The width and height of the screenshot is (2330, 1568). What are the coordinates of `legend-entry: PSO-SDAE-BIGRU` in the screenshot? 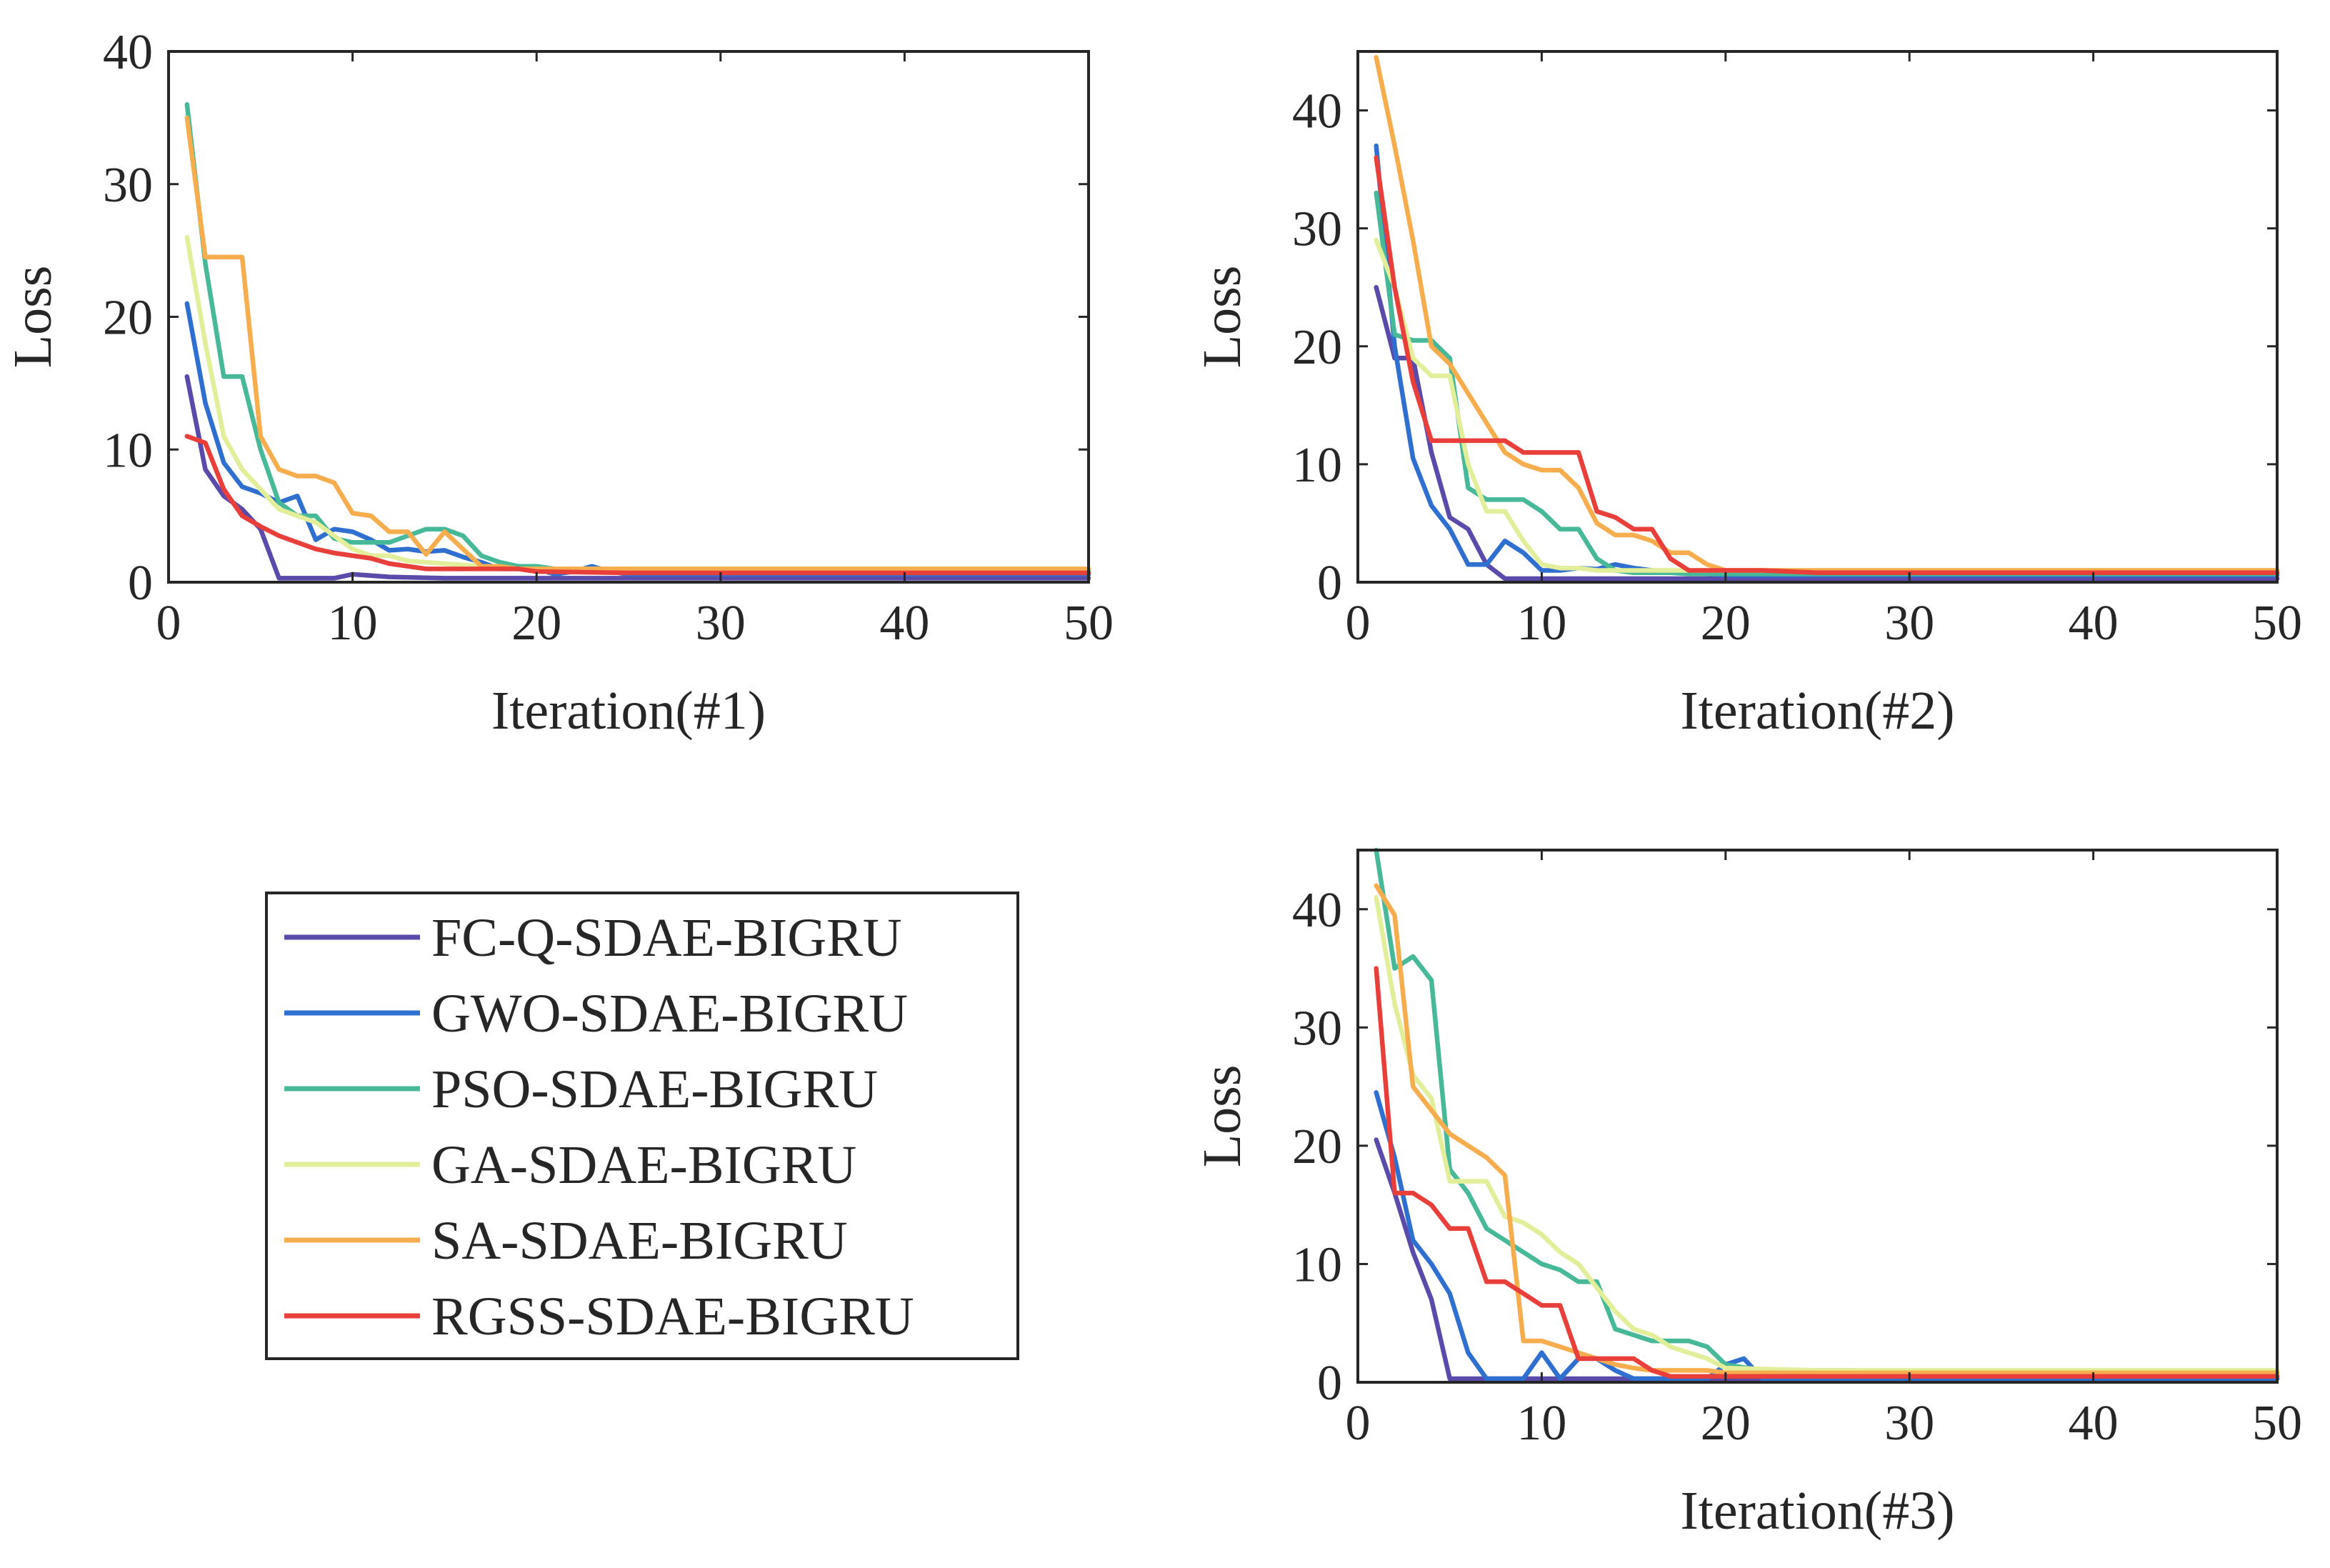 It's located at (581, 1089).